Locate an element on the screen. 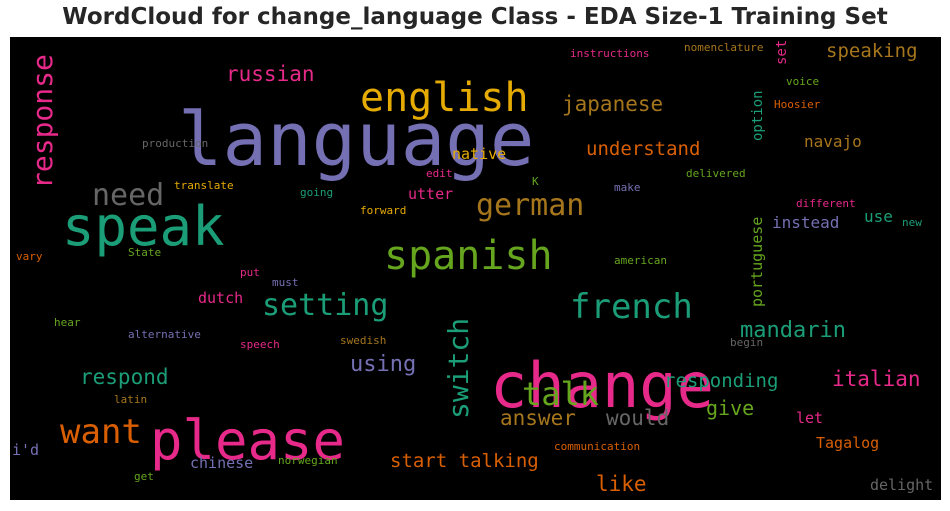 Image resolution: width=950 pixels, height=511 pixels. word-chinese: chinese is located at coordinates (221, 463).